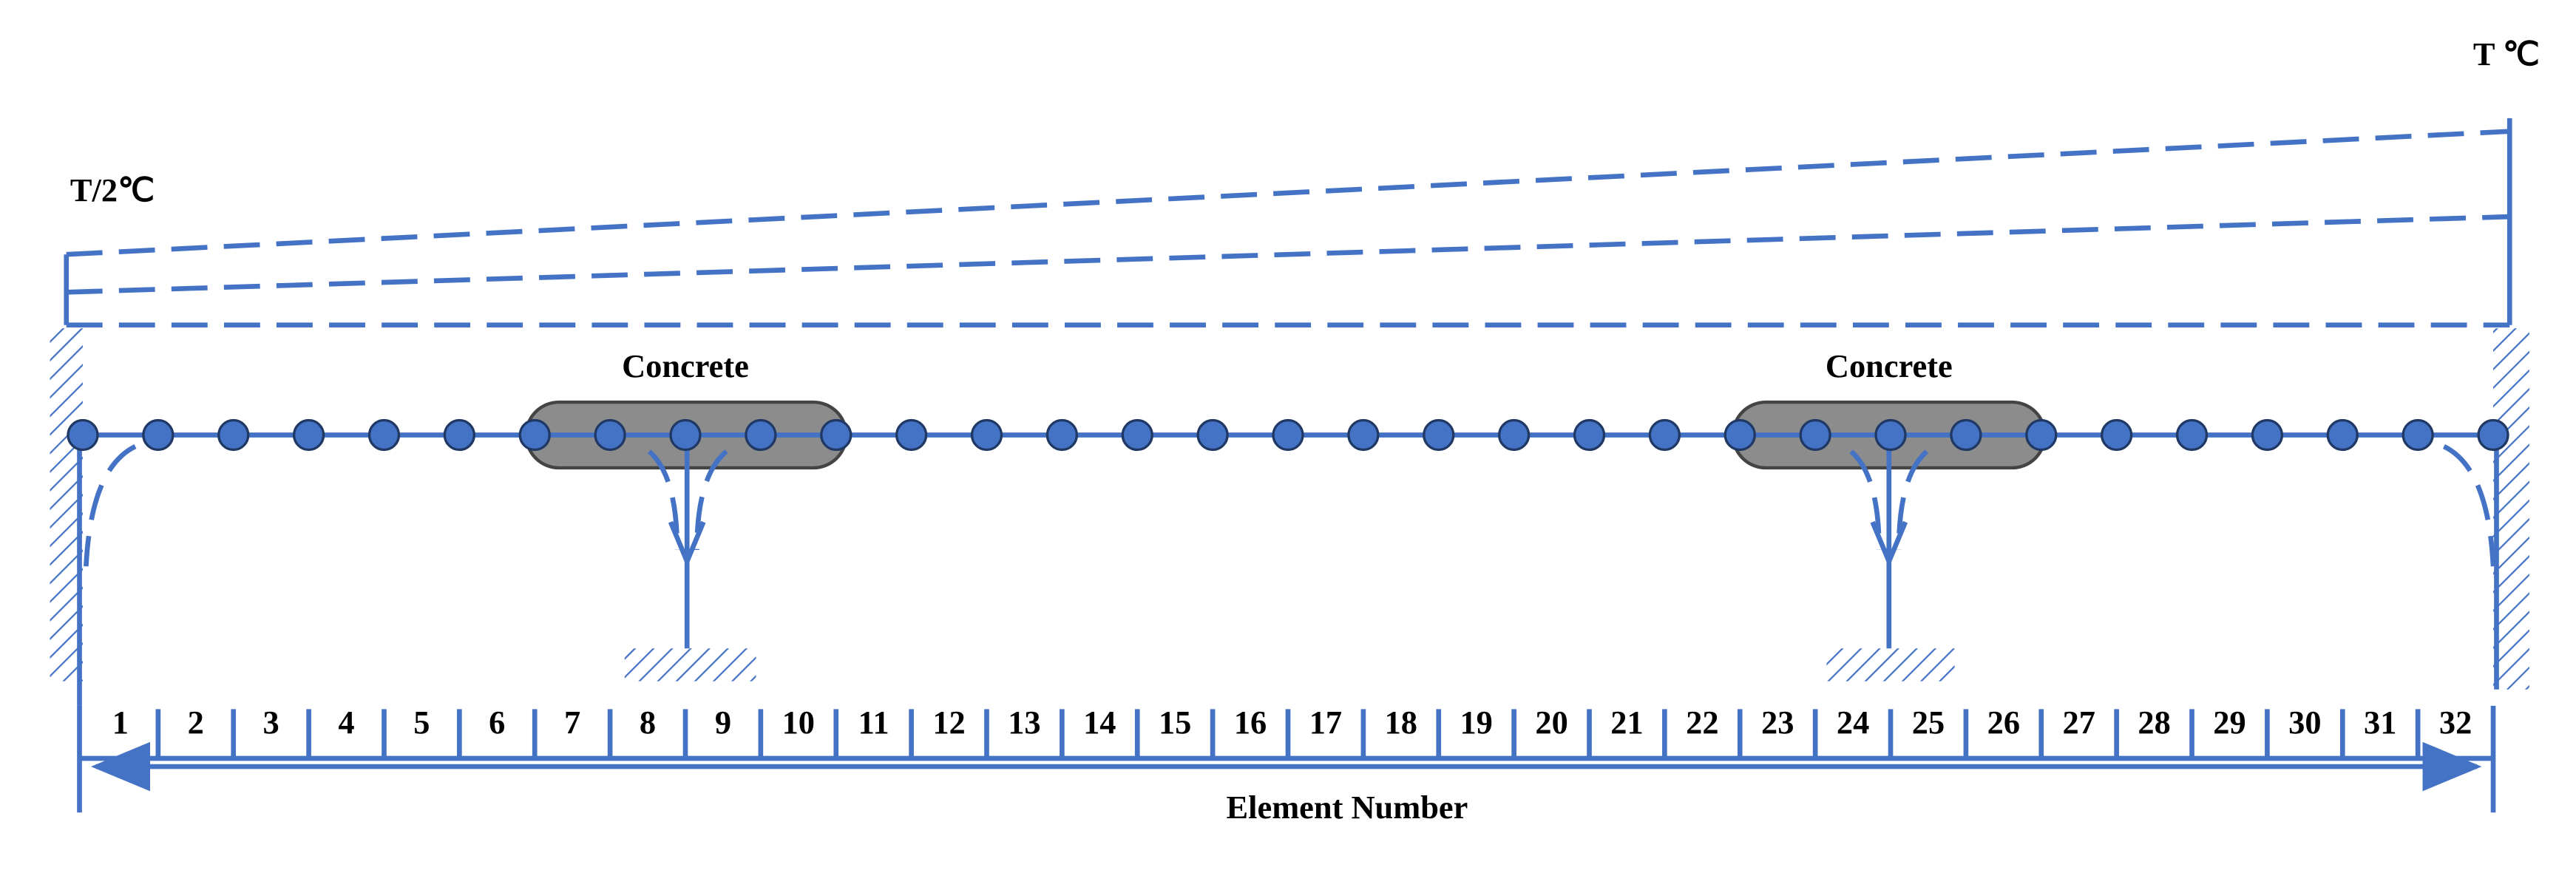 Image resolution: width=2576 pixels, height=870 pixels. Describe the element at coordinates (1024, 722) in the screenshot. I see `element-number: 13` at that location.